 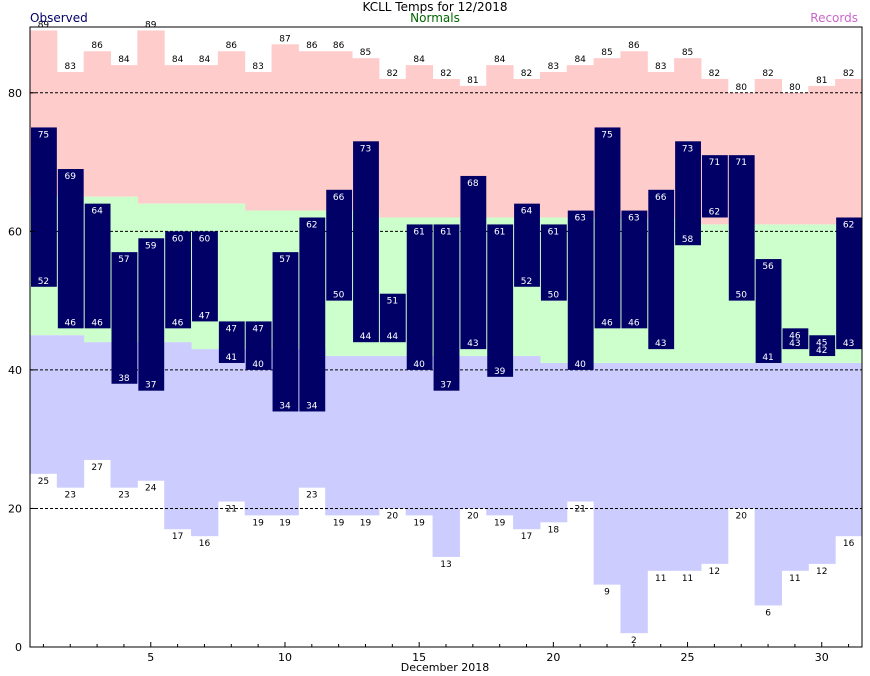 I want to click on observed-low-label: 47, so click(x=204, y=316).